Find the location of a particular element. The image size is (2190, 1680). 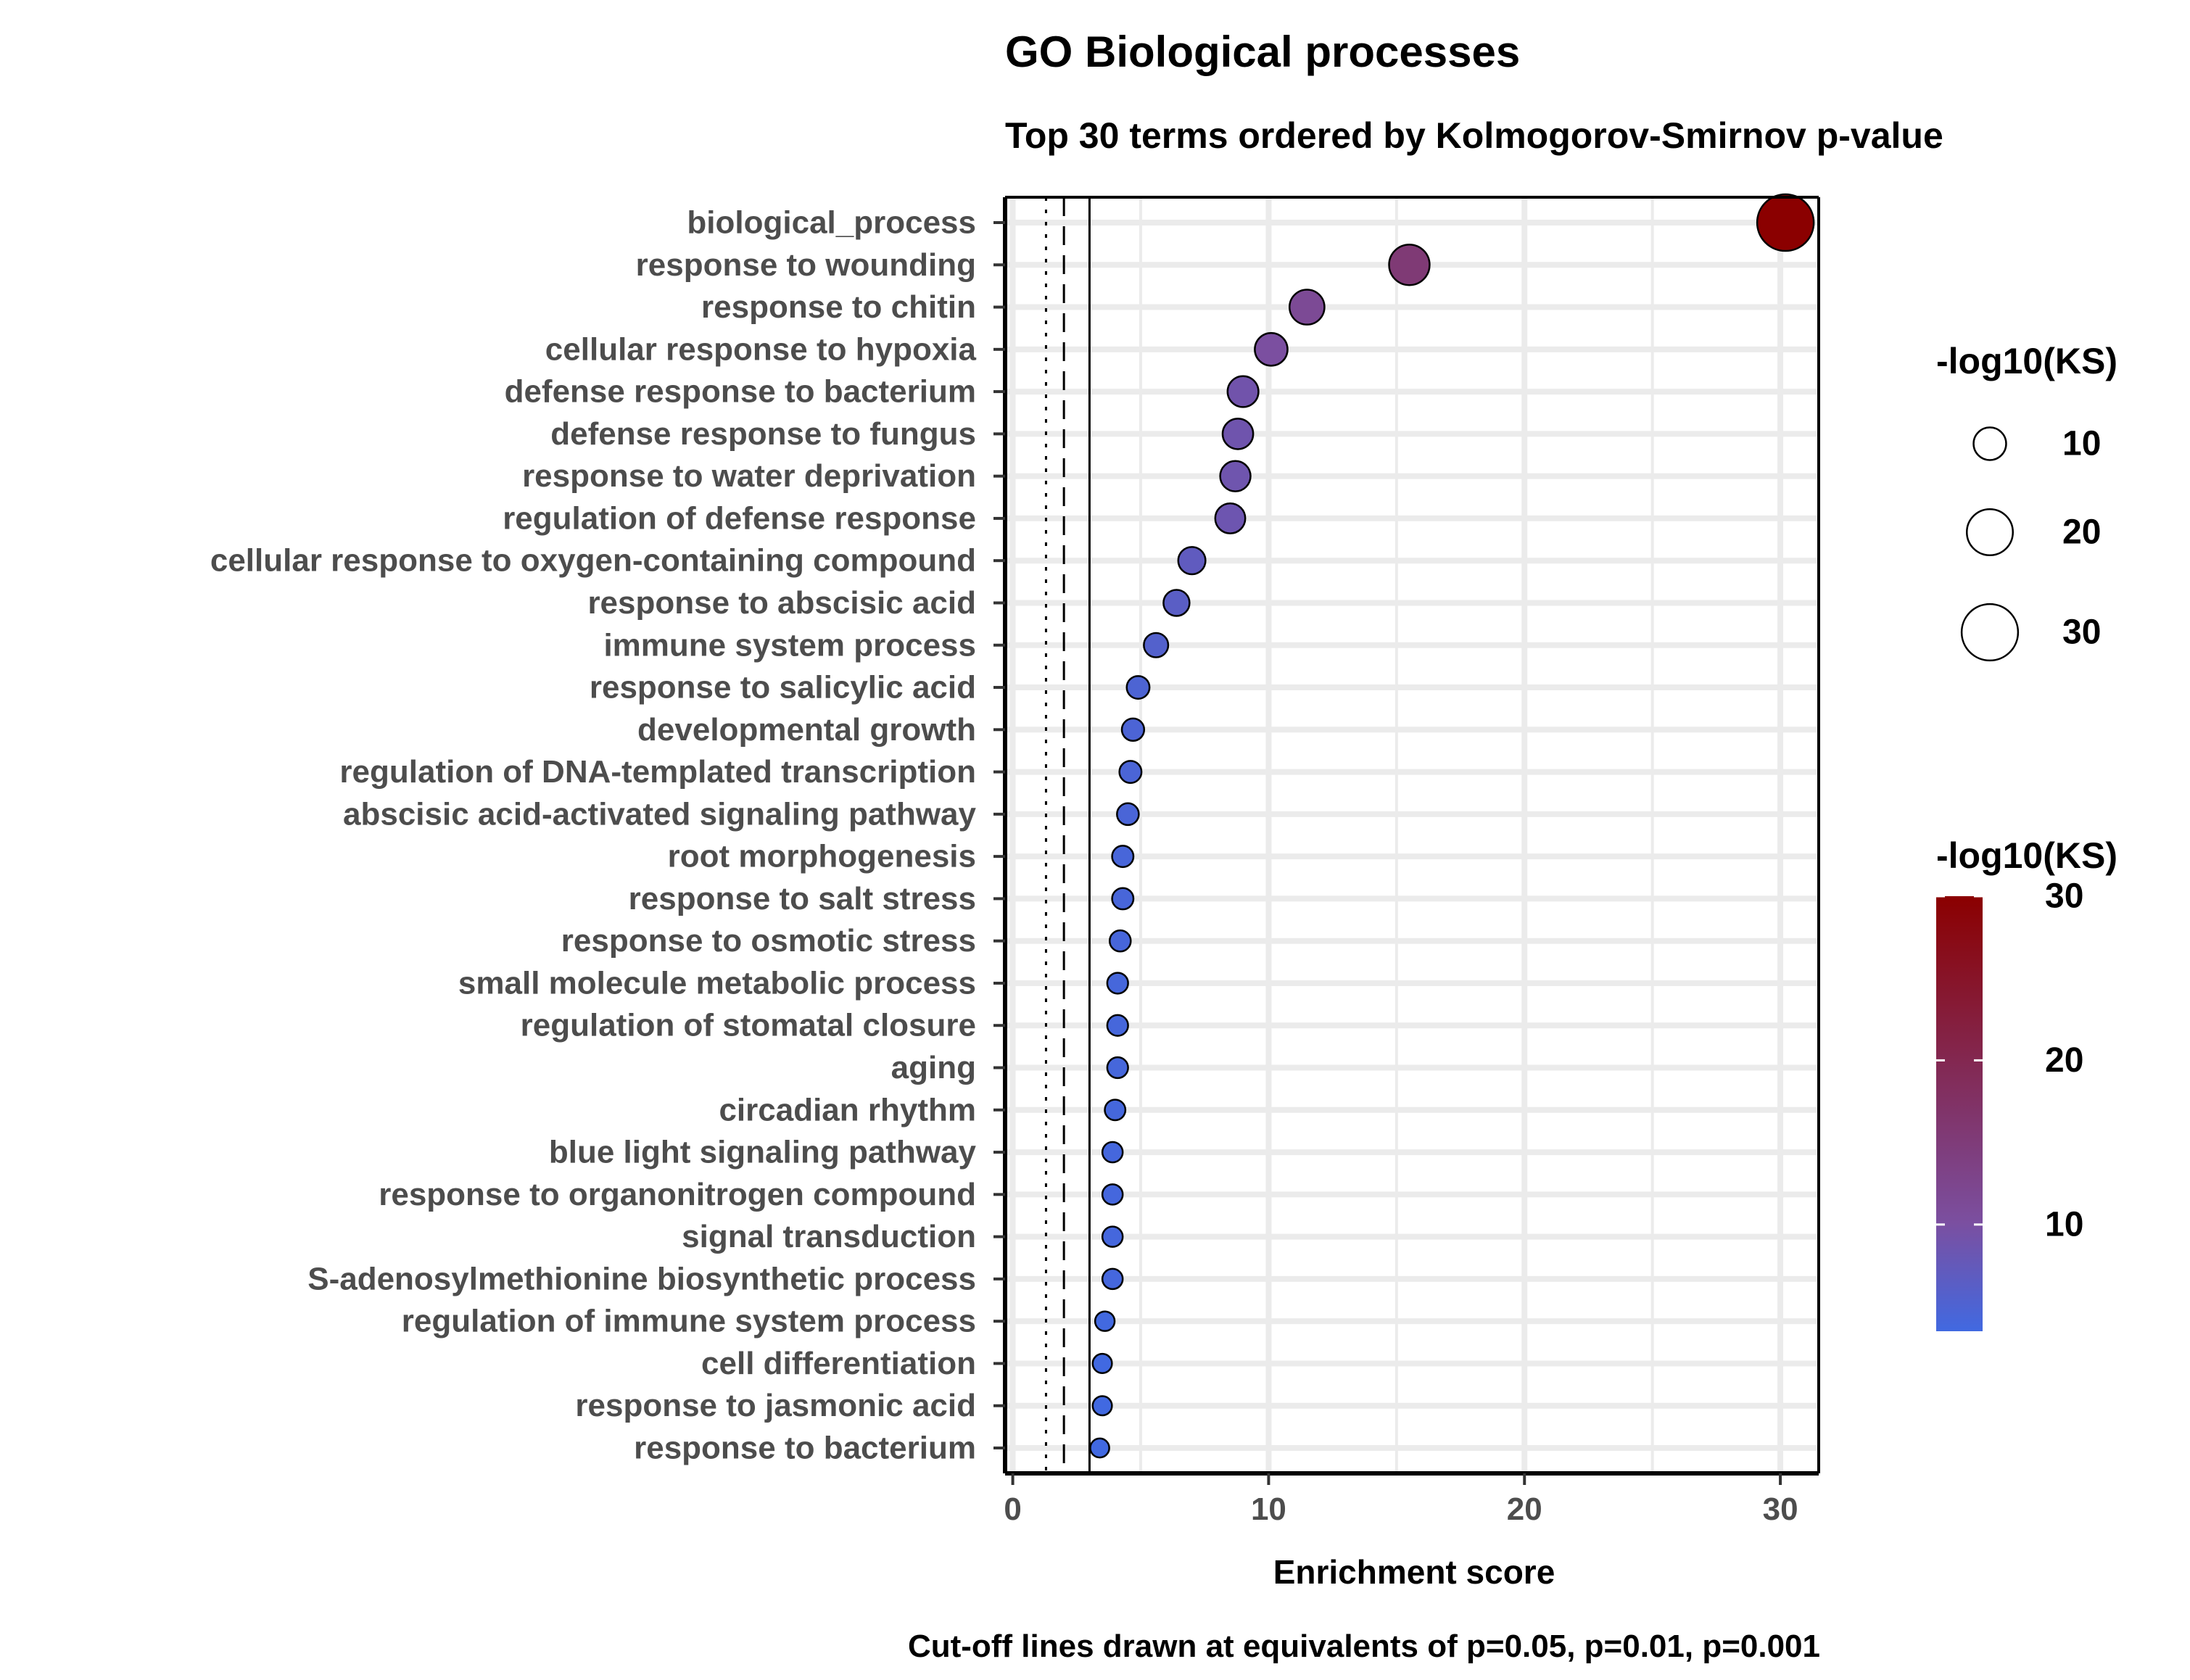

colorbar-ticks: 10 20 30 is located at coordinates (2010, 1060).